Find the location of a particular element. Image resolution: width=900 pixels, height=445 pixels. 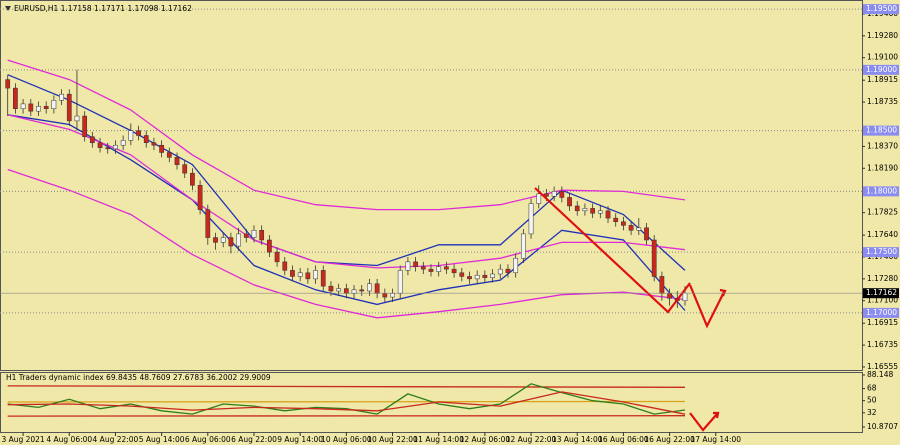

y-tick-label: 32 is located at coordinates (872, 412).